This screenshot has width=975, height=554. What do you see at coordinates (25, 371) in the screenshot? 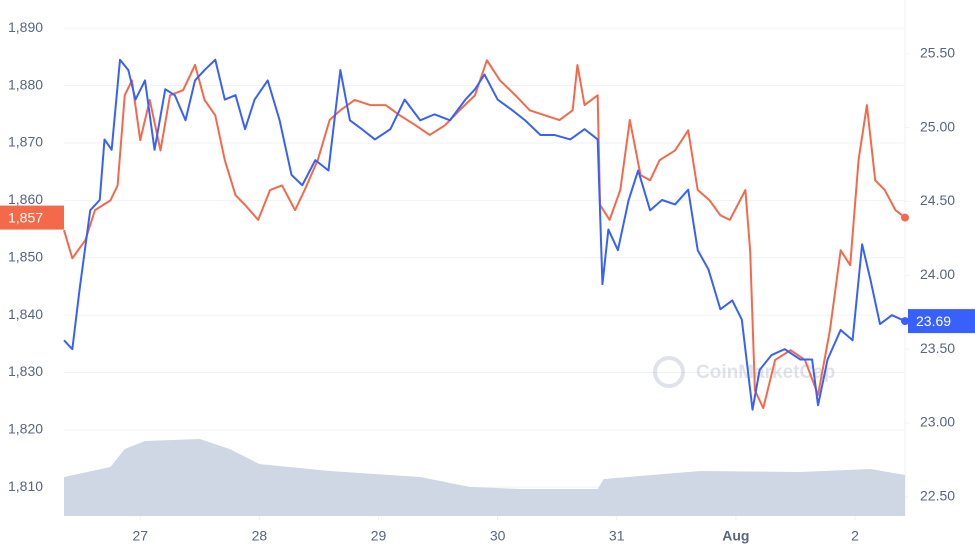
I see `y-tick-label: 1,830` at bounding box center [25, 371].